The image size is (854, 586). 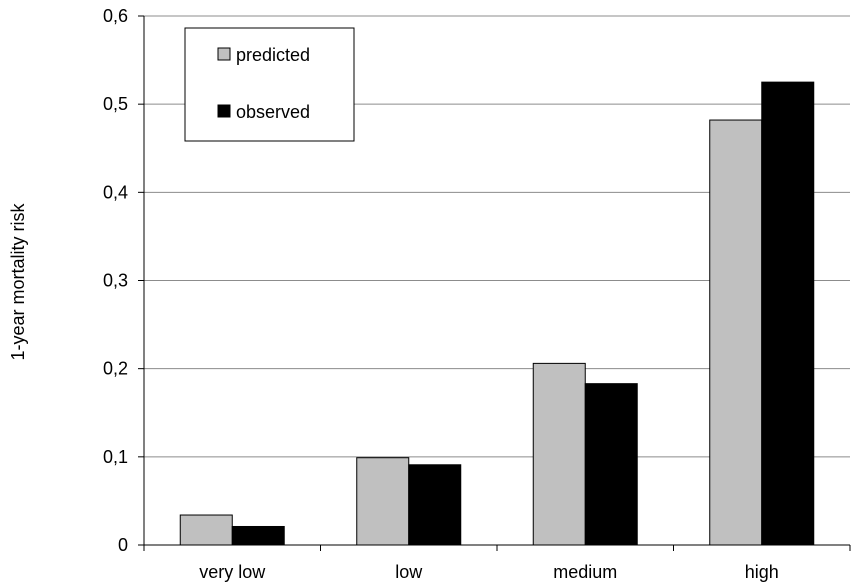 I want to click on y-axis-label: 1-year mortality risk, so click(x=18, y=281).